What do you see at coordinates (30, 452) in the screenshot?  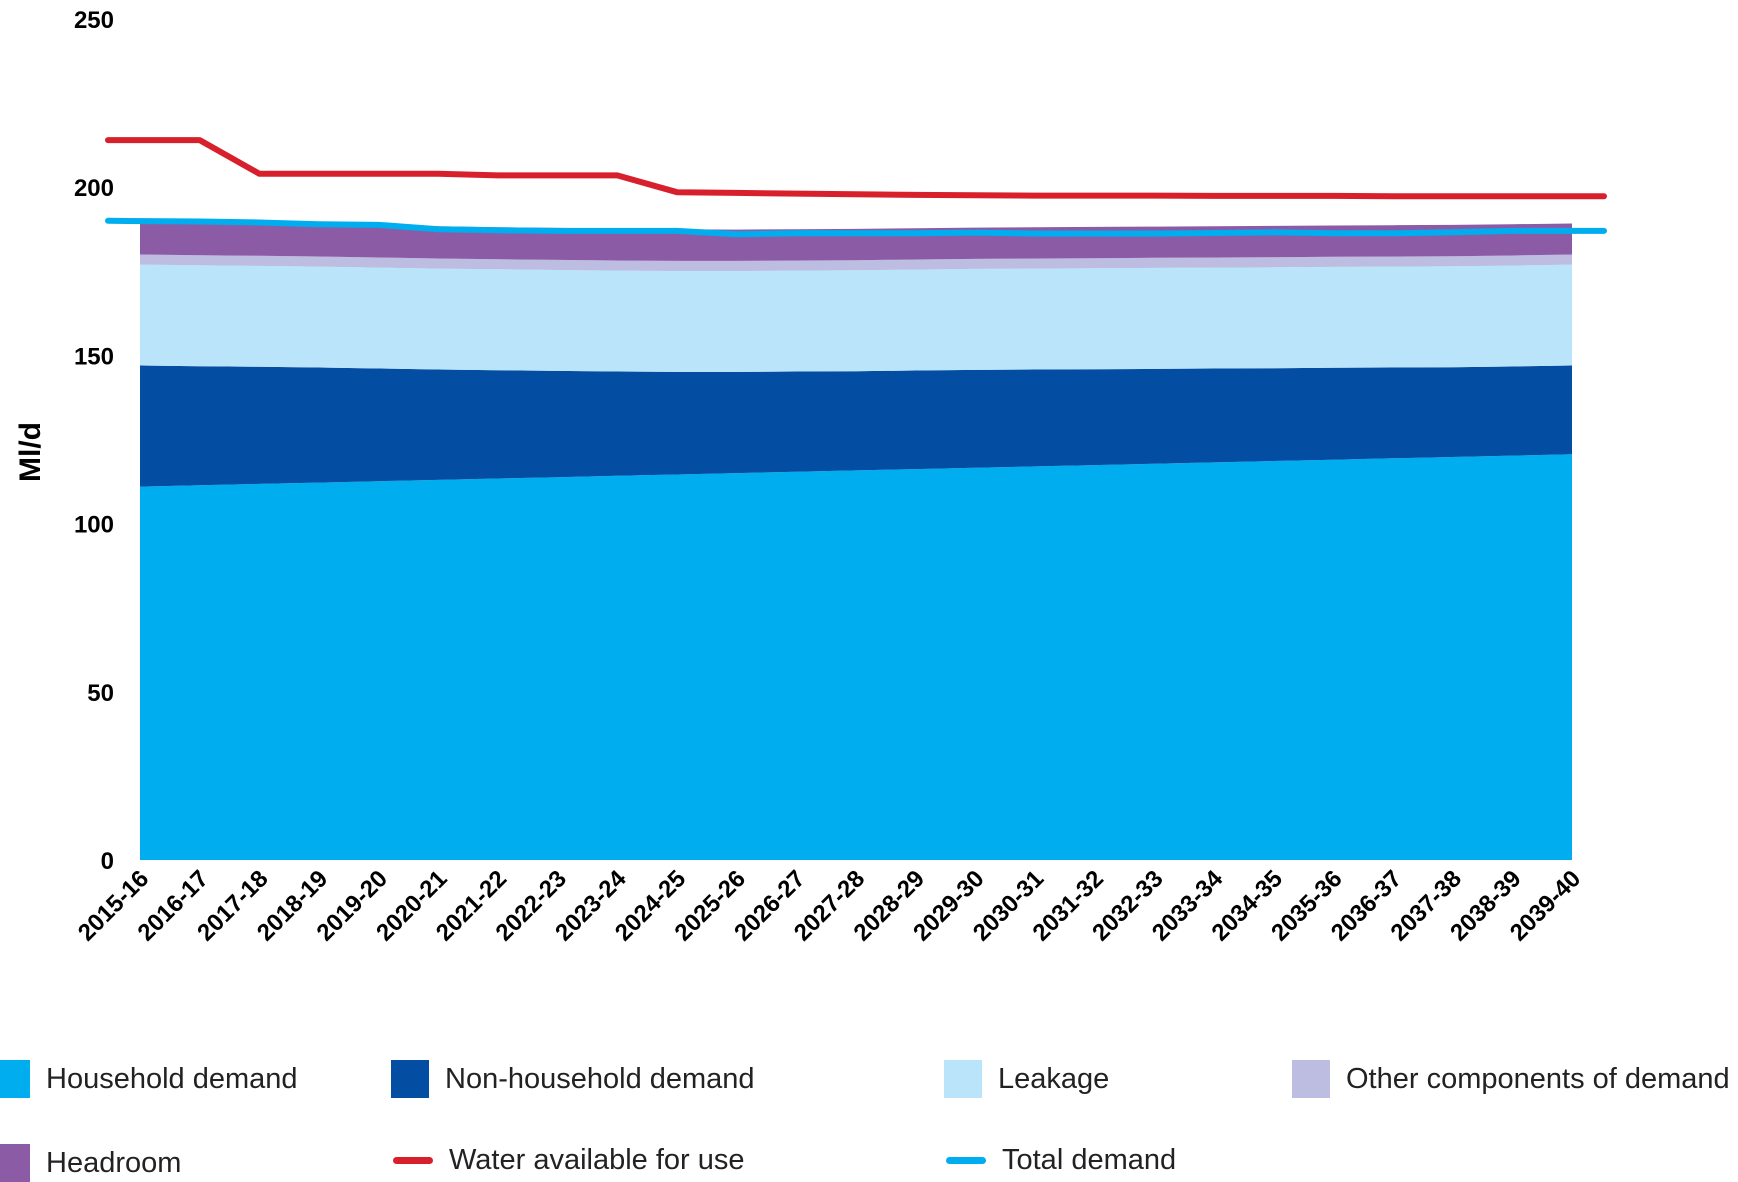 I see `y-axis-label: Ml/d` at bounding box center [30, 452].